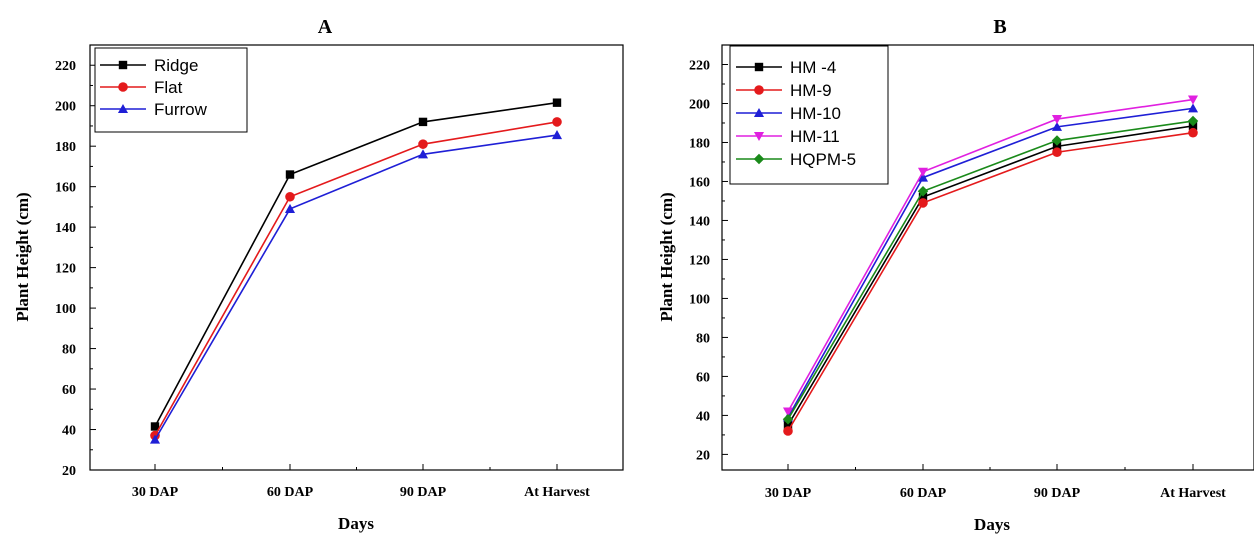 This screenshot has width=1254, height=534. Describe the element at coordinates (325, 27) in the screenshot. I see `panel-a-title: A` at that location.